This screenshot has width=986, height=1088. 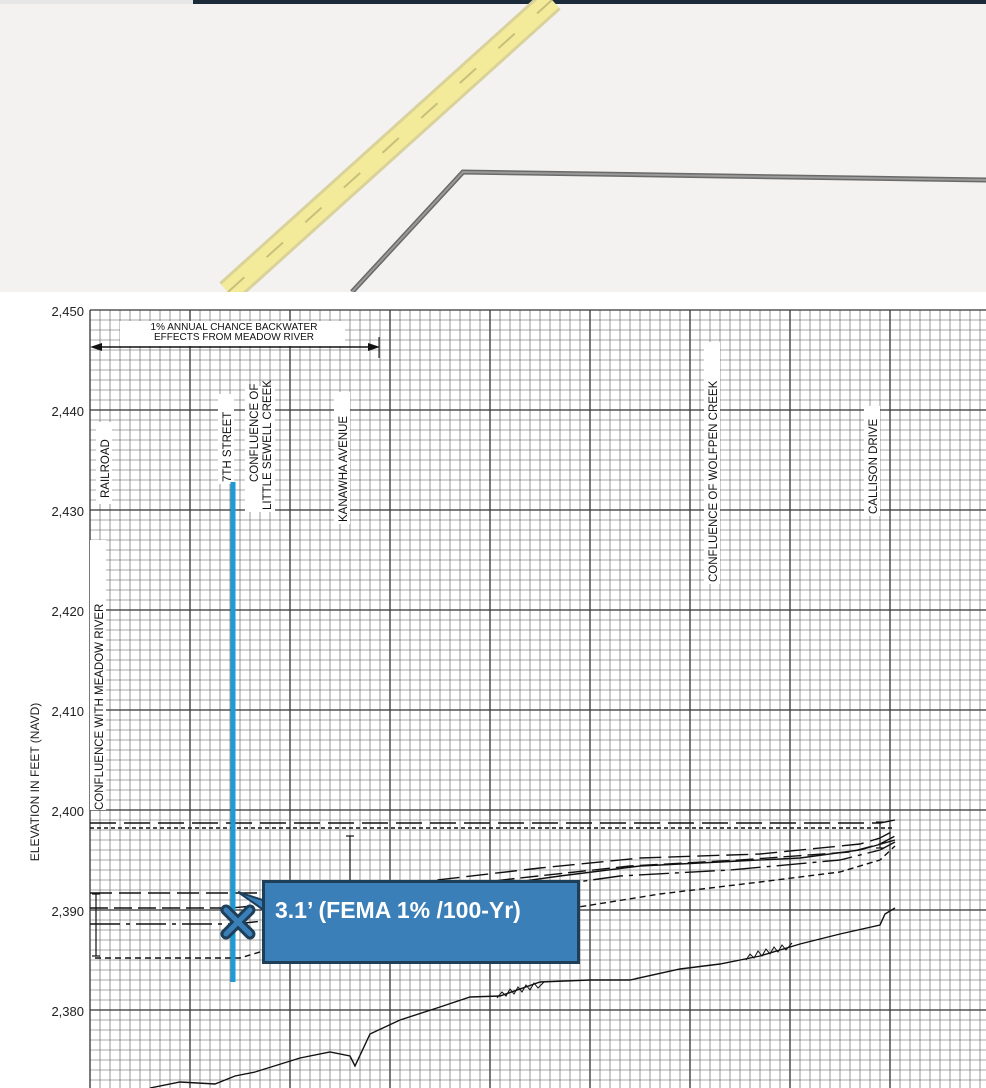 What do you see at coordinates (67, 311) in the screenshot?
I see `y-tick-2450: 2,450` at bounding box center [67, 311].